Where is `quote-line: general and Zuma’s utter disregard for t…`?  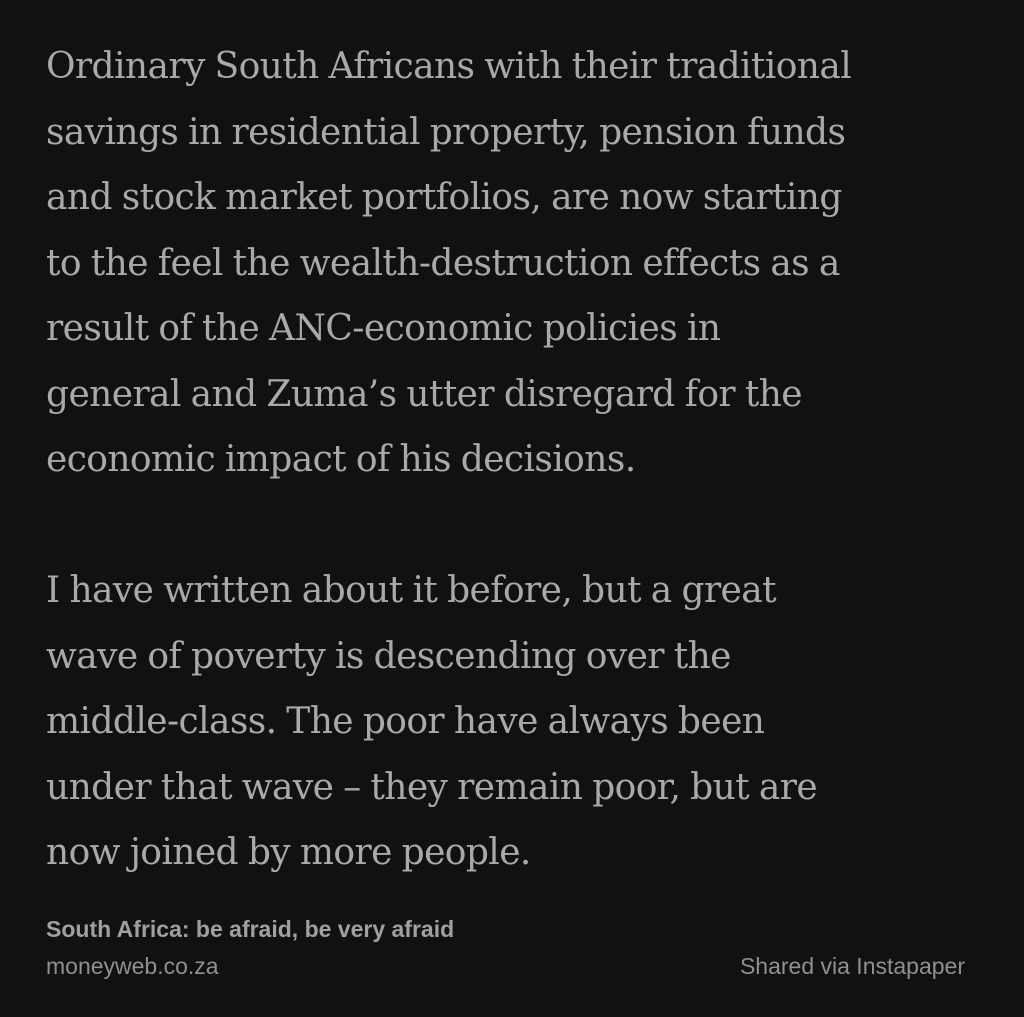
quote-line: general and Zuma’s utter disregard for t… is located at coordinates (424, 394).